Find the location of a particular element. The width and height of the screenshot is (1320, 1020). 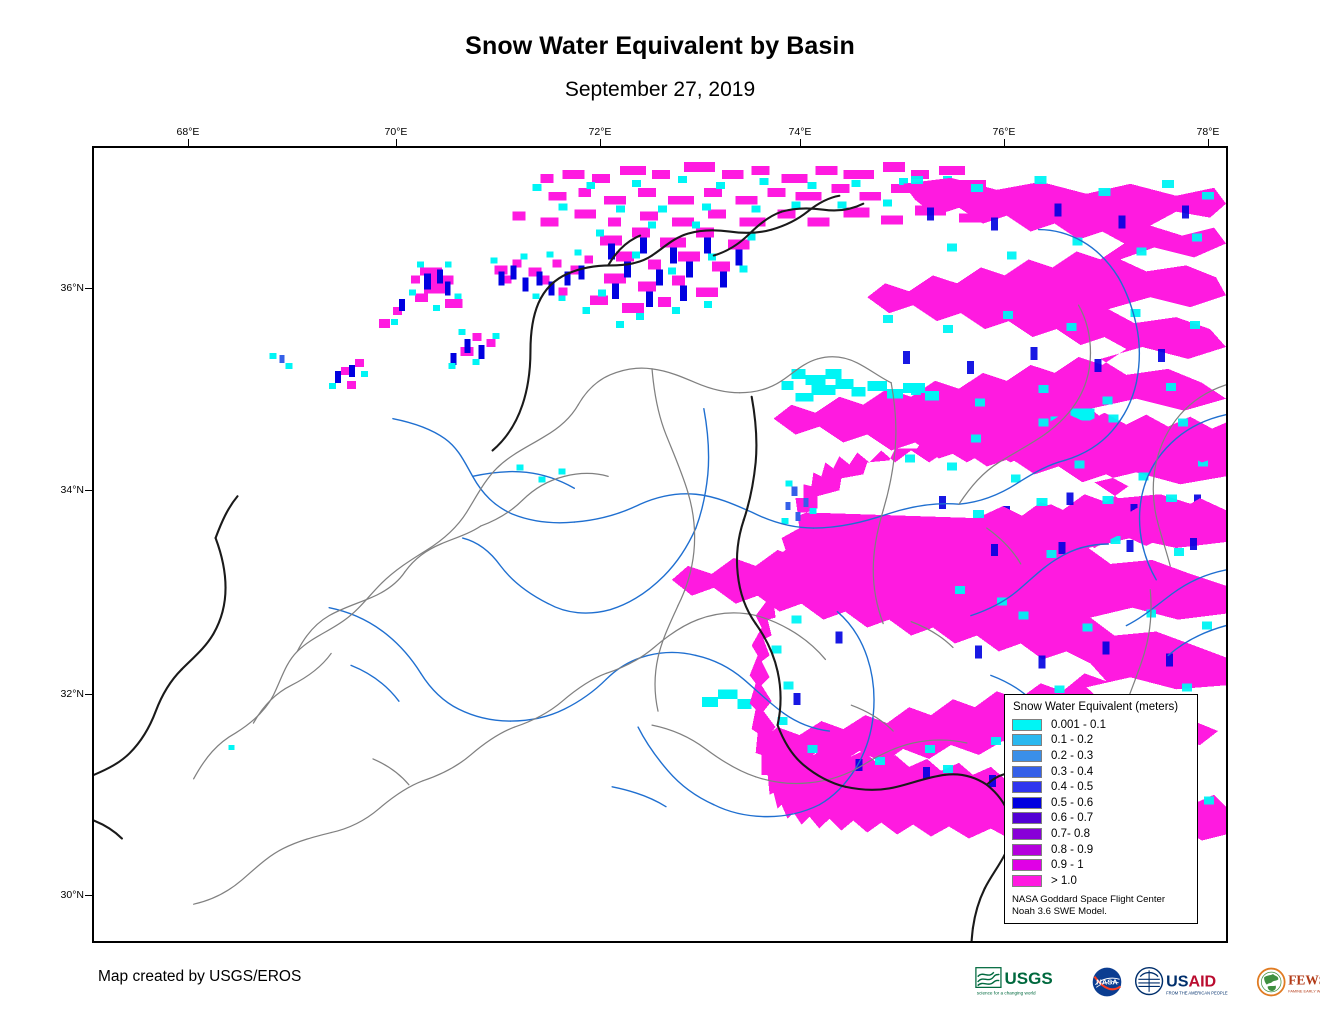

legend-row: 0.1 - 0.2 is located at coordinates (1101, 741).